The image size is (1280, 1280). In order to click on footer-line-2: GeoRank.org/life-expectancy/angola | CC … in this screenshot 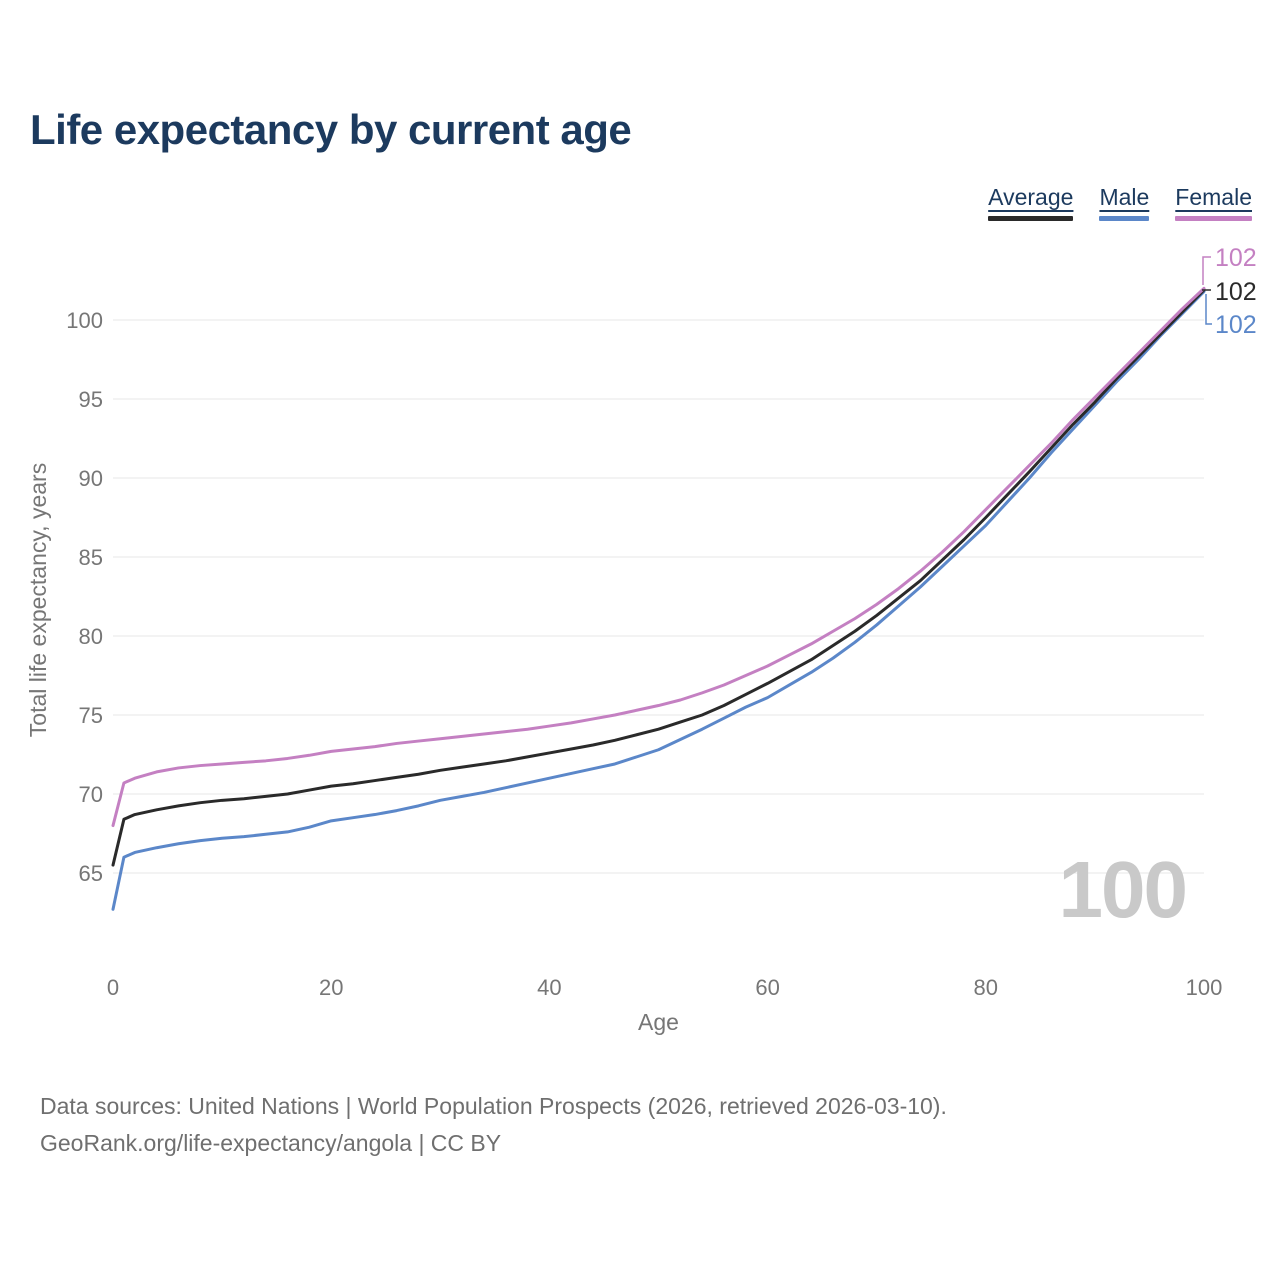, I will do `click(271, 1143)`.